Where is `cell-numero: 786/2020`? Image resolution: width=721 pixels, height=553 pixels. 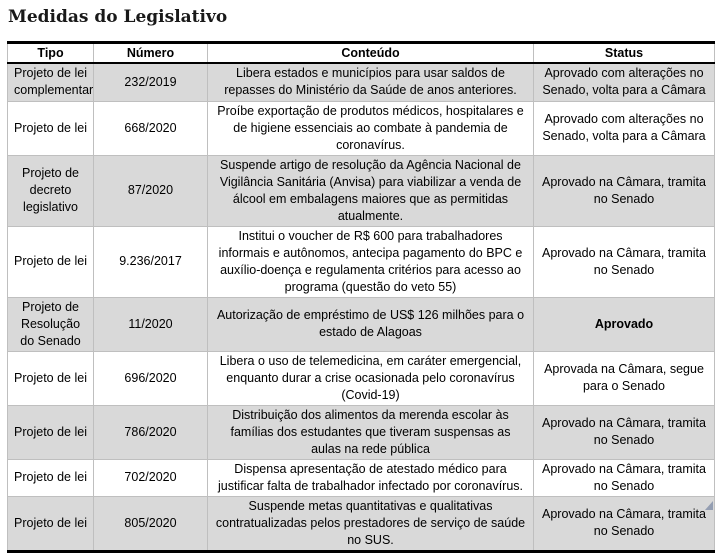 cell-numero: 786/2020 is located at coordinates (150, 432).